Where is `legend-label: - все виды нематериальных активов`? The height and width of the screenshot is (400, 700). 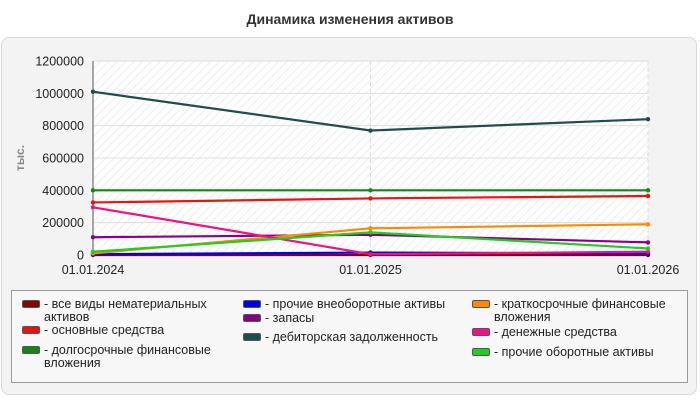 legend-label: - все виды нематериальных активов is located at coordinates (125, 310).